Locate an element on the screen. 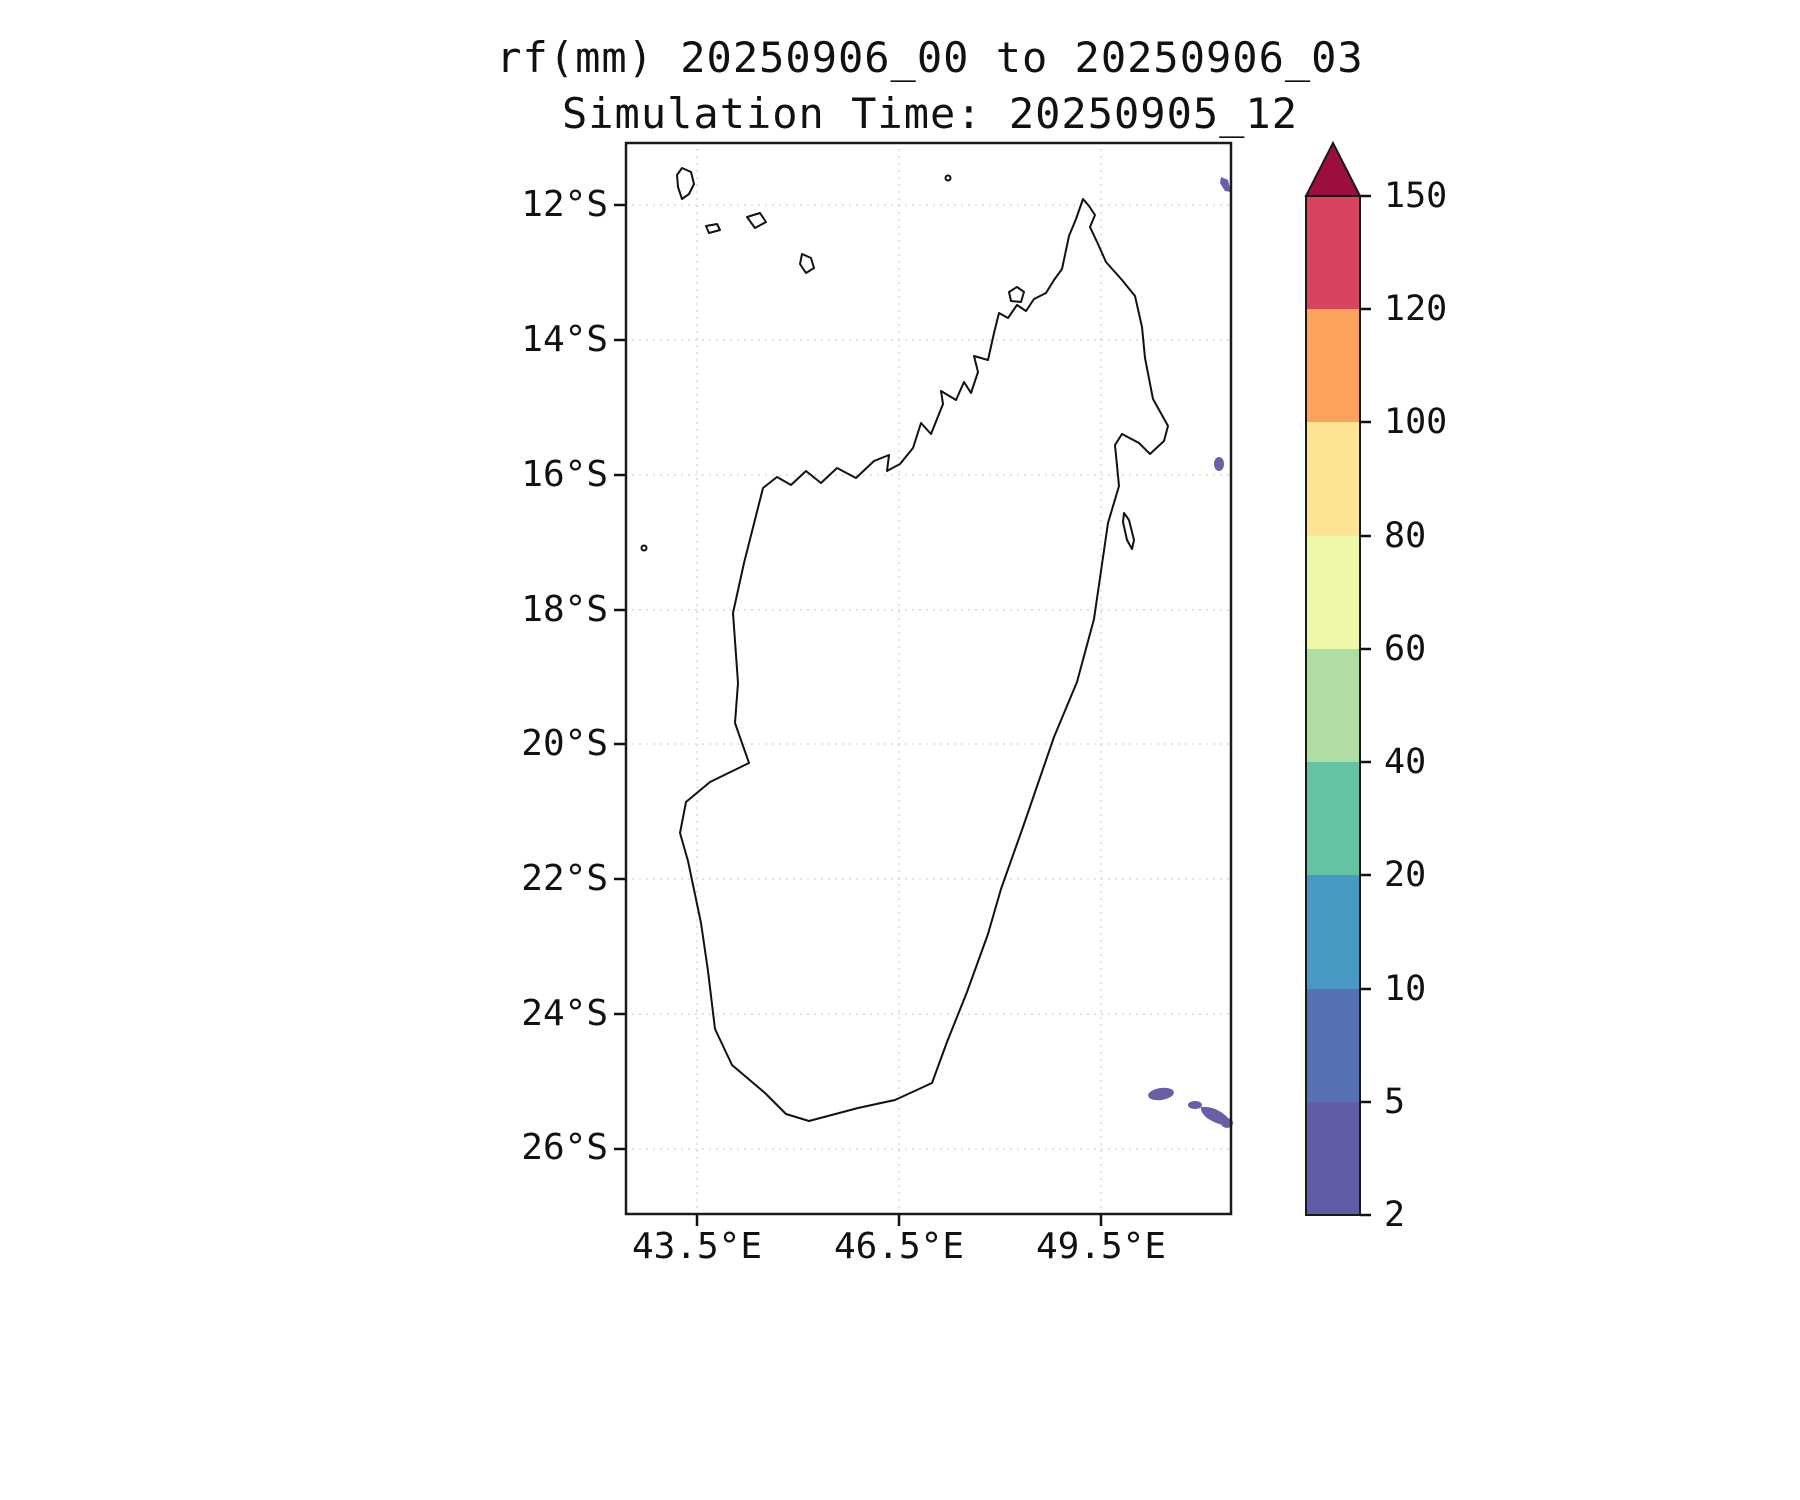 This screenshot has height=1500, width=1800. island-sainte-marie is located at coordinates (1128, 531).